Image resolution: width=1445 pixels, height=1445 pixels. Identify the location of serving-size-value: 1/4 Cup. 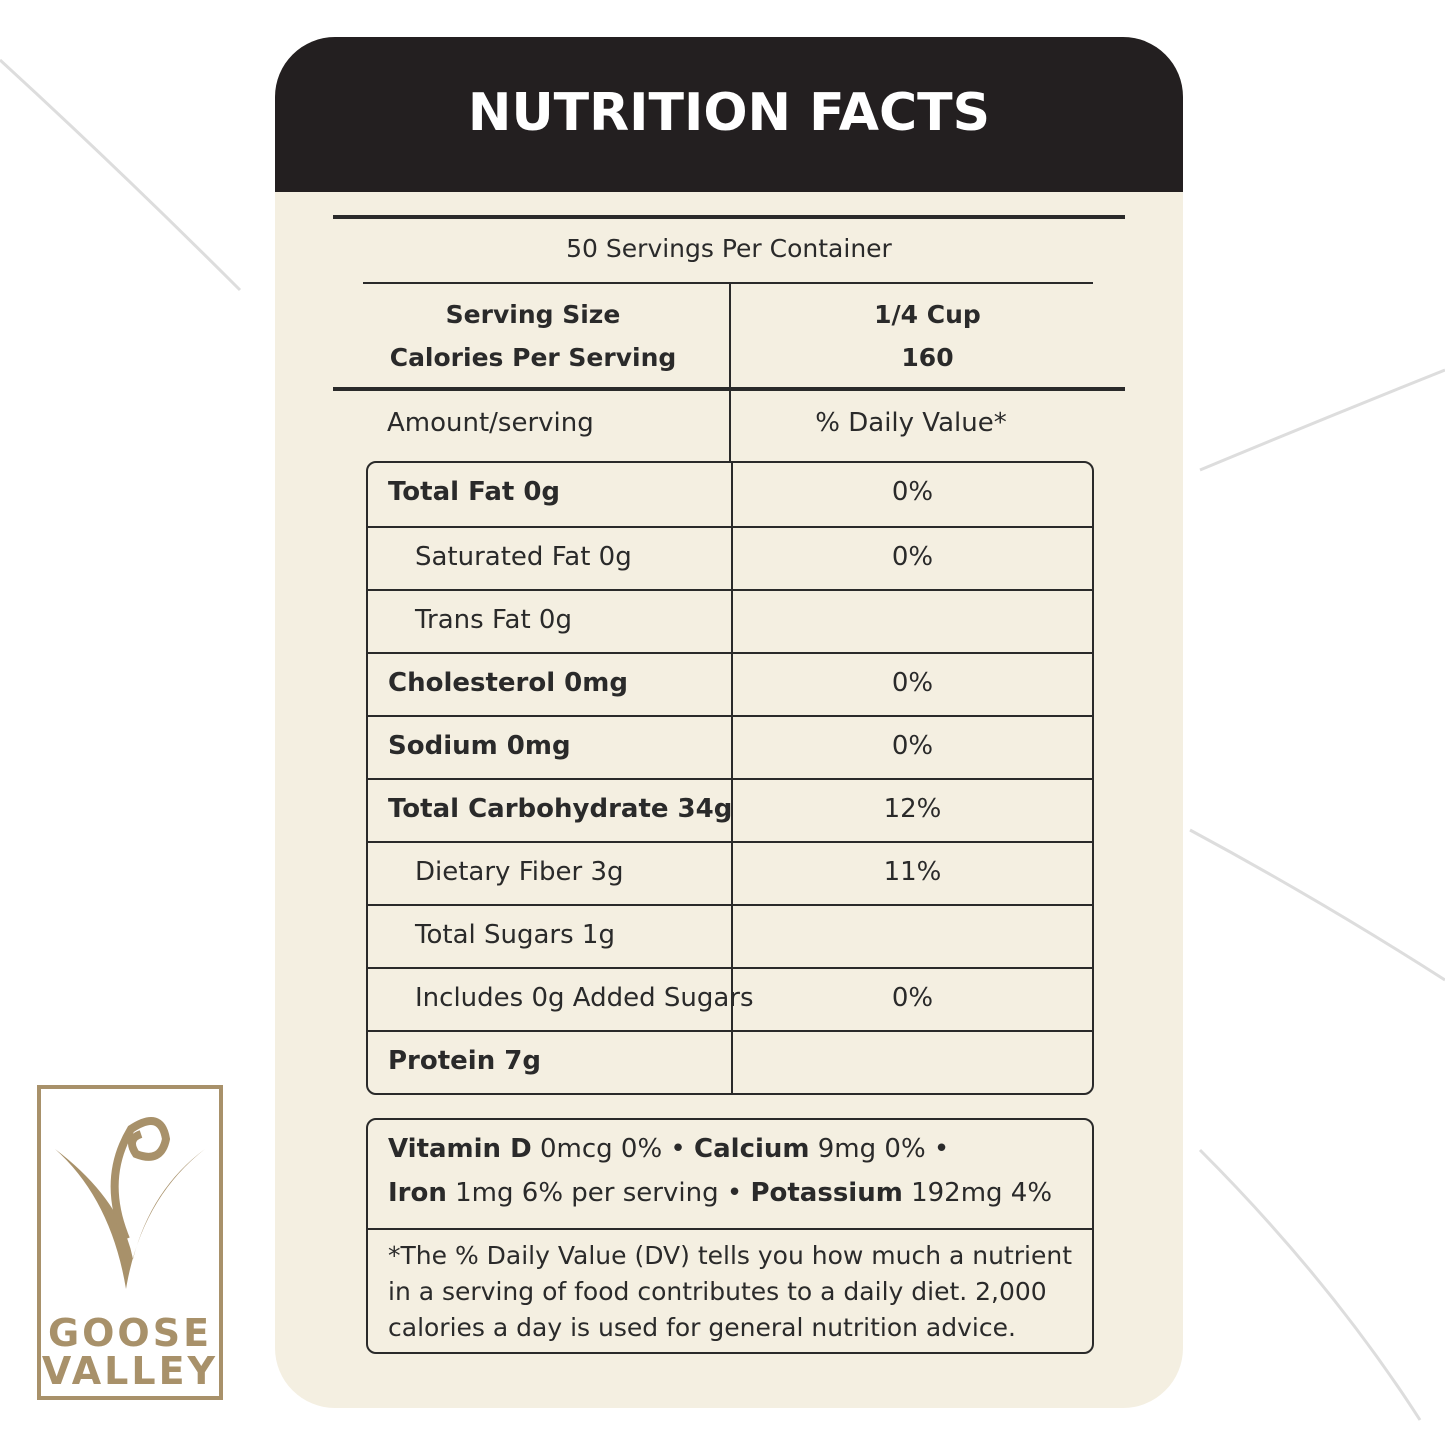
(927, 314).